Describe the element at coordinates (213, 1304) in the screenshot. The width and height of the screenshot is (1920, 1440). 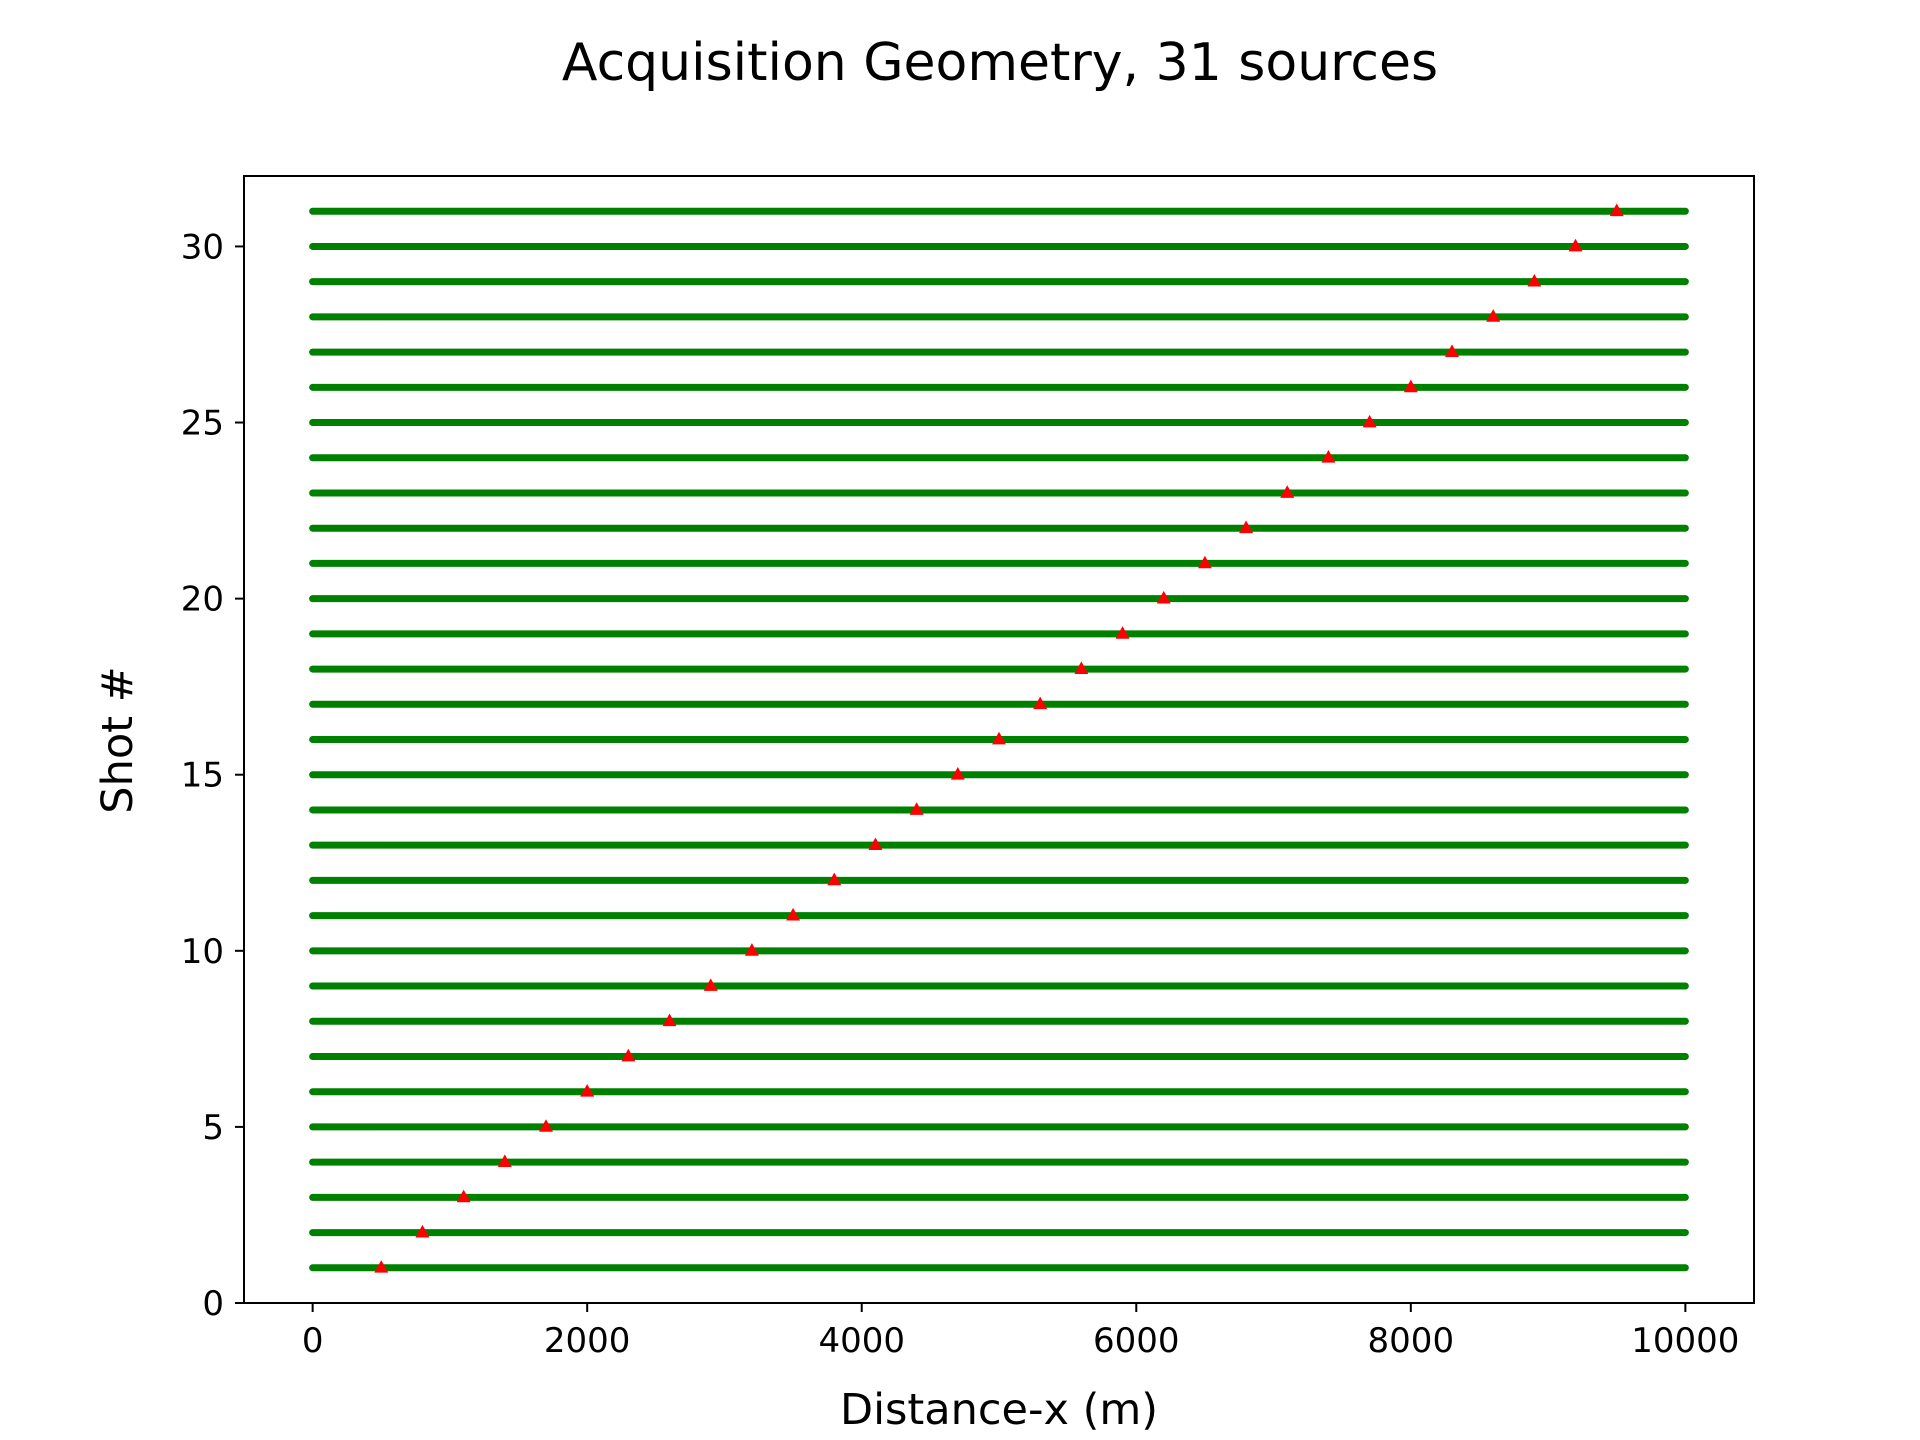
I see `y-tick-label: 0` at that location.